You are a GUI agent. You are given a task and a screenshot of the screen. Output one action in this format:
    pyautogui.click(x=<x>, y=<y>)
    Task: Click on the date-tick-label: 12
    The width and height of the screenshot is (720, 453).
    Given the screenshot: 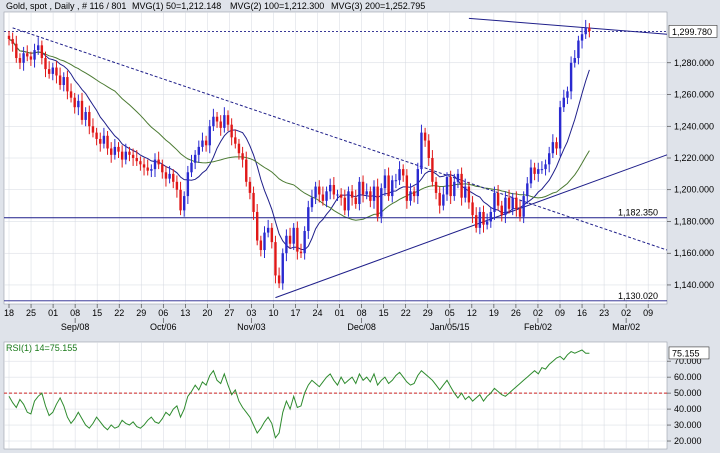 What is the action you would take?
    pyautogui.click(x=472, y=313)
    